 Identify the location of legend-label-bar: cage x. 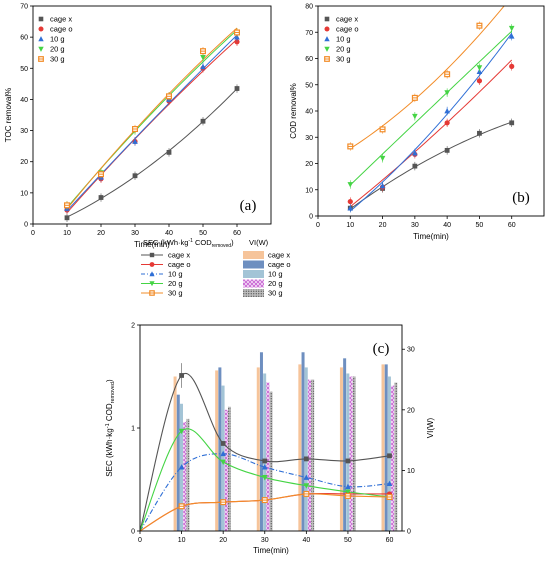
(279, 255).